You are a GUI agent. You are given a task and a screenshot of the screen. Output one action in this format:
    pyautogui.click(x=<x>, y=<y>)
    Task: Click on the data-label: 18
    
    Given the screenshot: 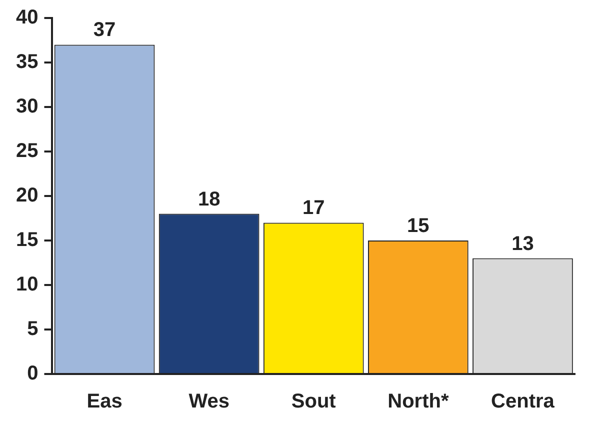 What is the action you would take?
    pyautogui.click(x=209, y=199)
    